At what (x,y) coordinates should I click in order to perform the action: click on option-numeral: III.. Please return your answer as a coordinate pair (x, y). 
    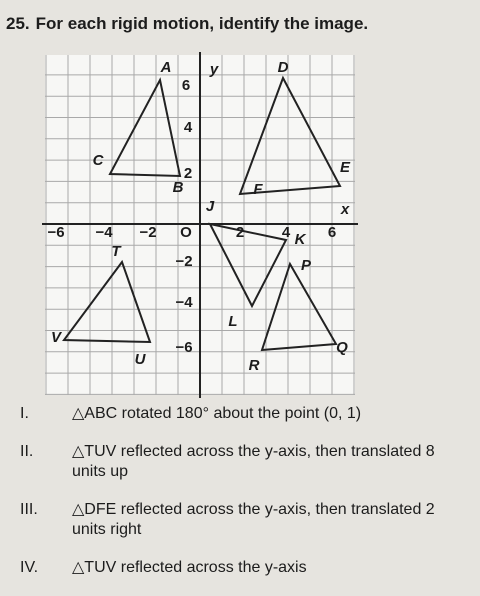
    Looking at the image, I should click on (29, 509).